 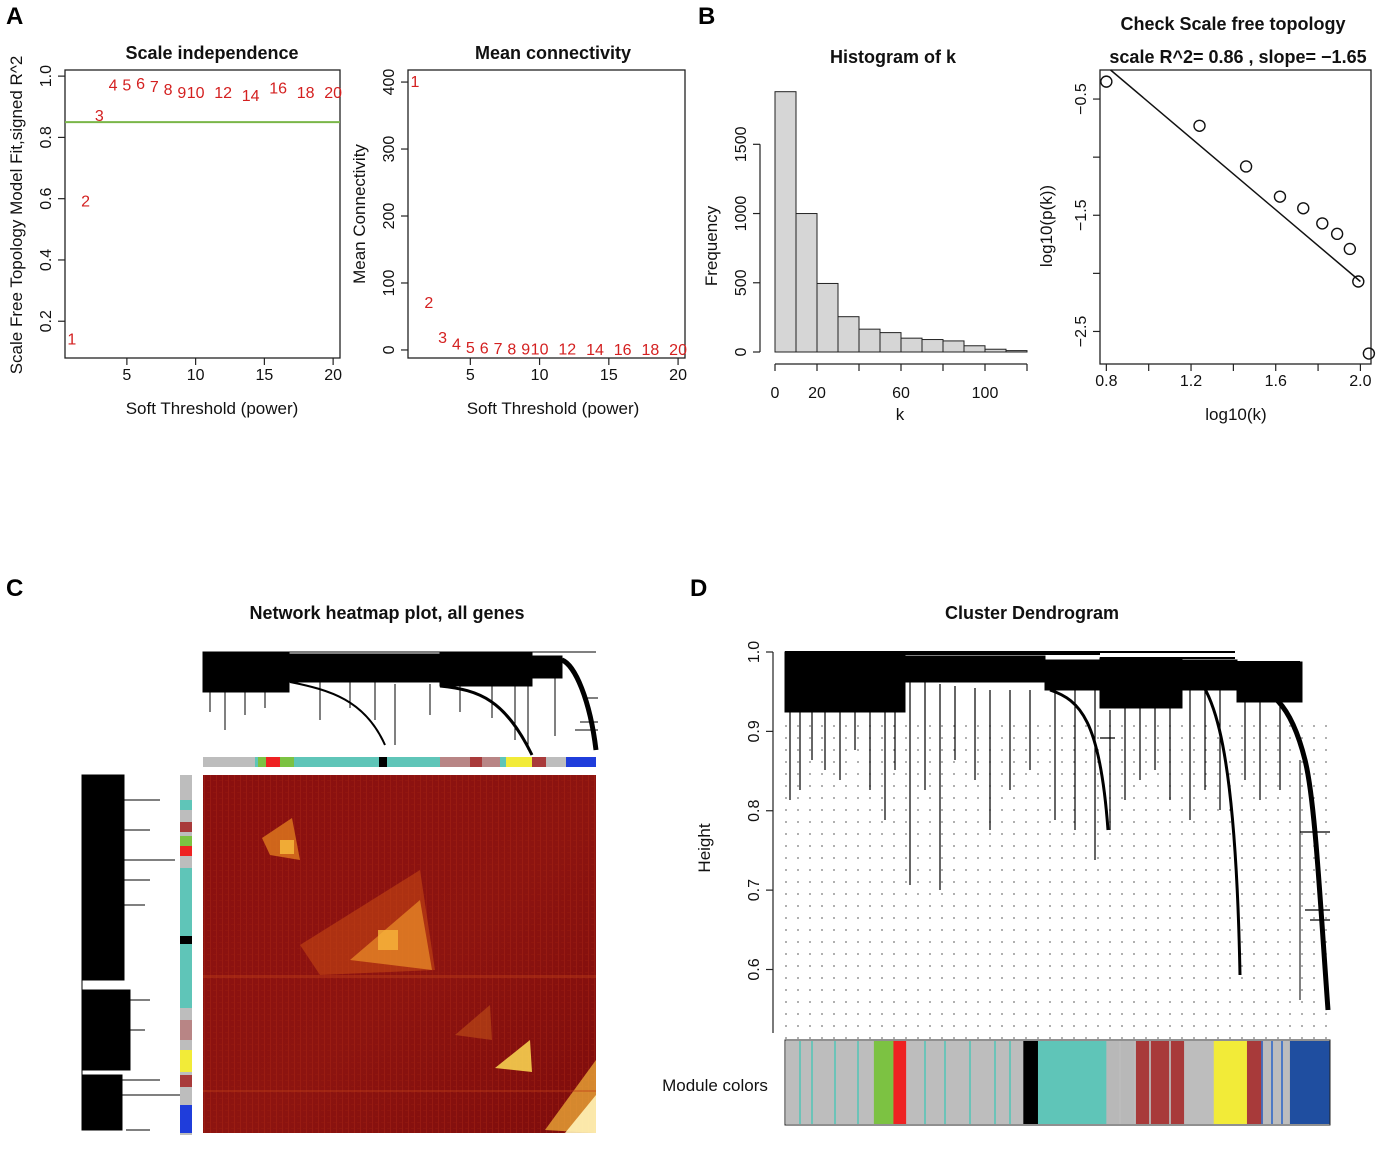 What do you see at coordinates (754, 969) in the screenshot?
I see `dend-y-tick-label: 0.6` at bounding box center [754, 969].